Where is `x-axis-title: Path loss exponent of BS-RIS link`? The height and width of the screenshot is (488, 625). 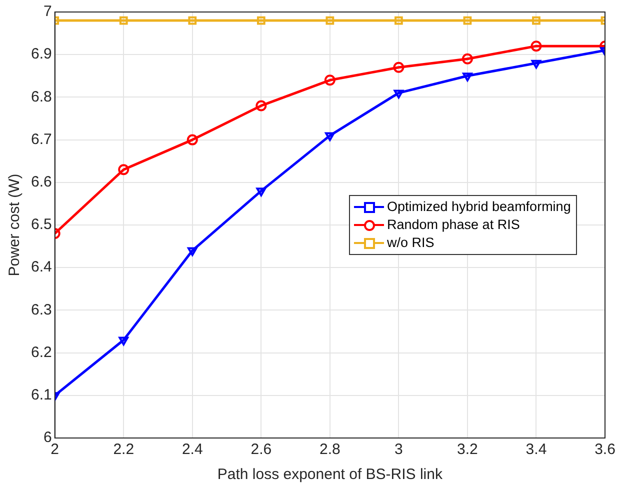
x-axis-title: Path loss exponent of BS-RIS link is located at coordinates (330, 475).